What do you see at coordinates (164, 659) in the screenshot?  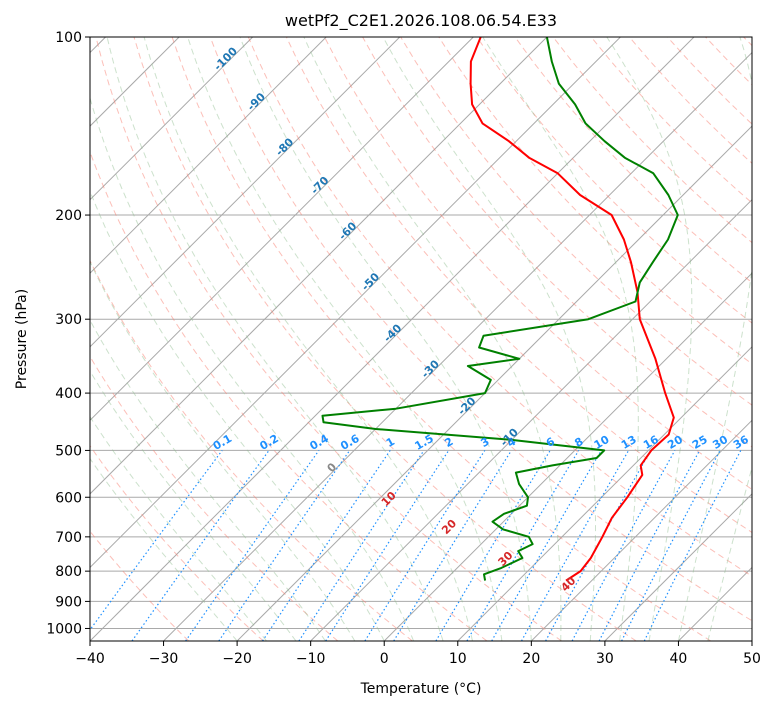 I see `x-tick-label: −30` at bounding box center [164, 659].